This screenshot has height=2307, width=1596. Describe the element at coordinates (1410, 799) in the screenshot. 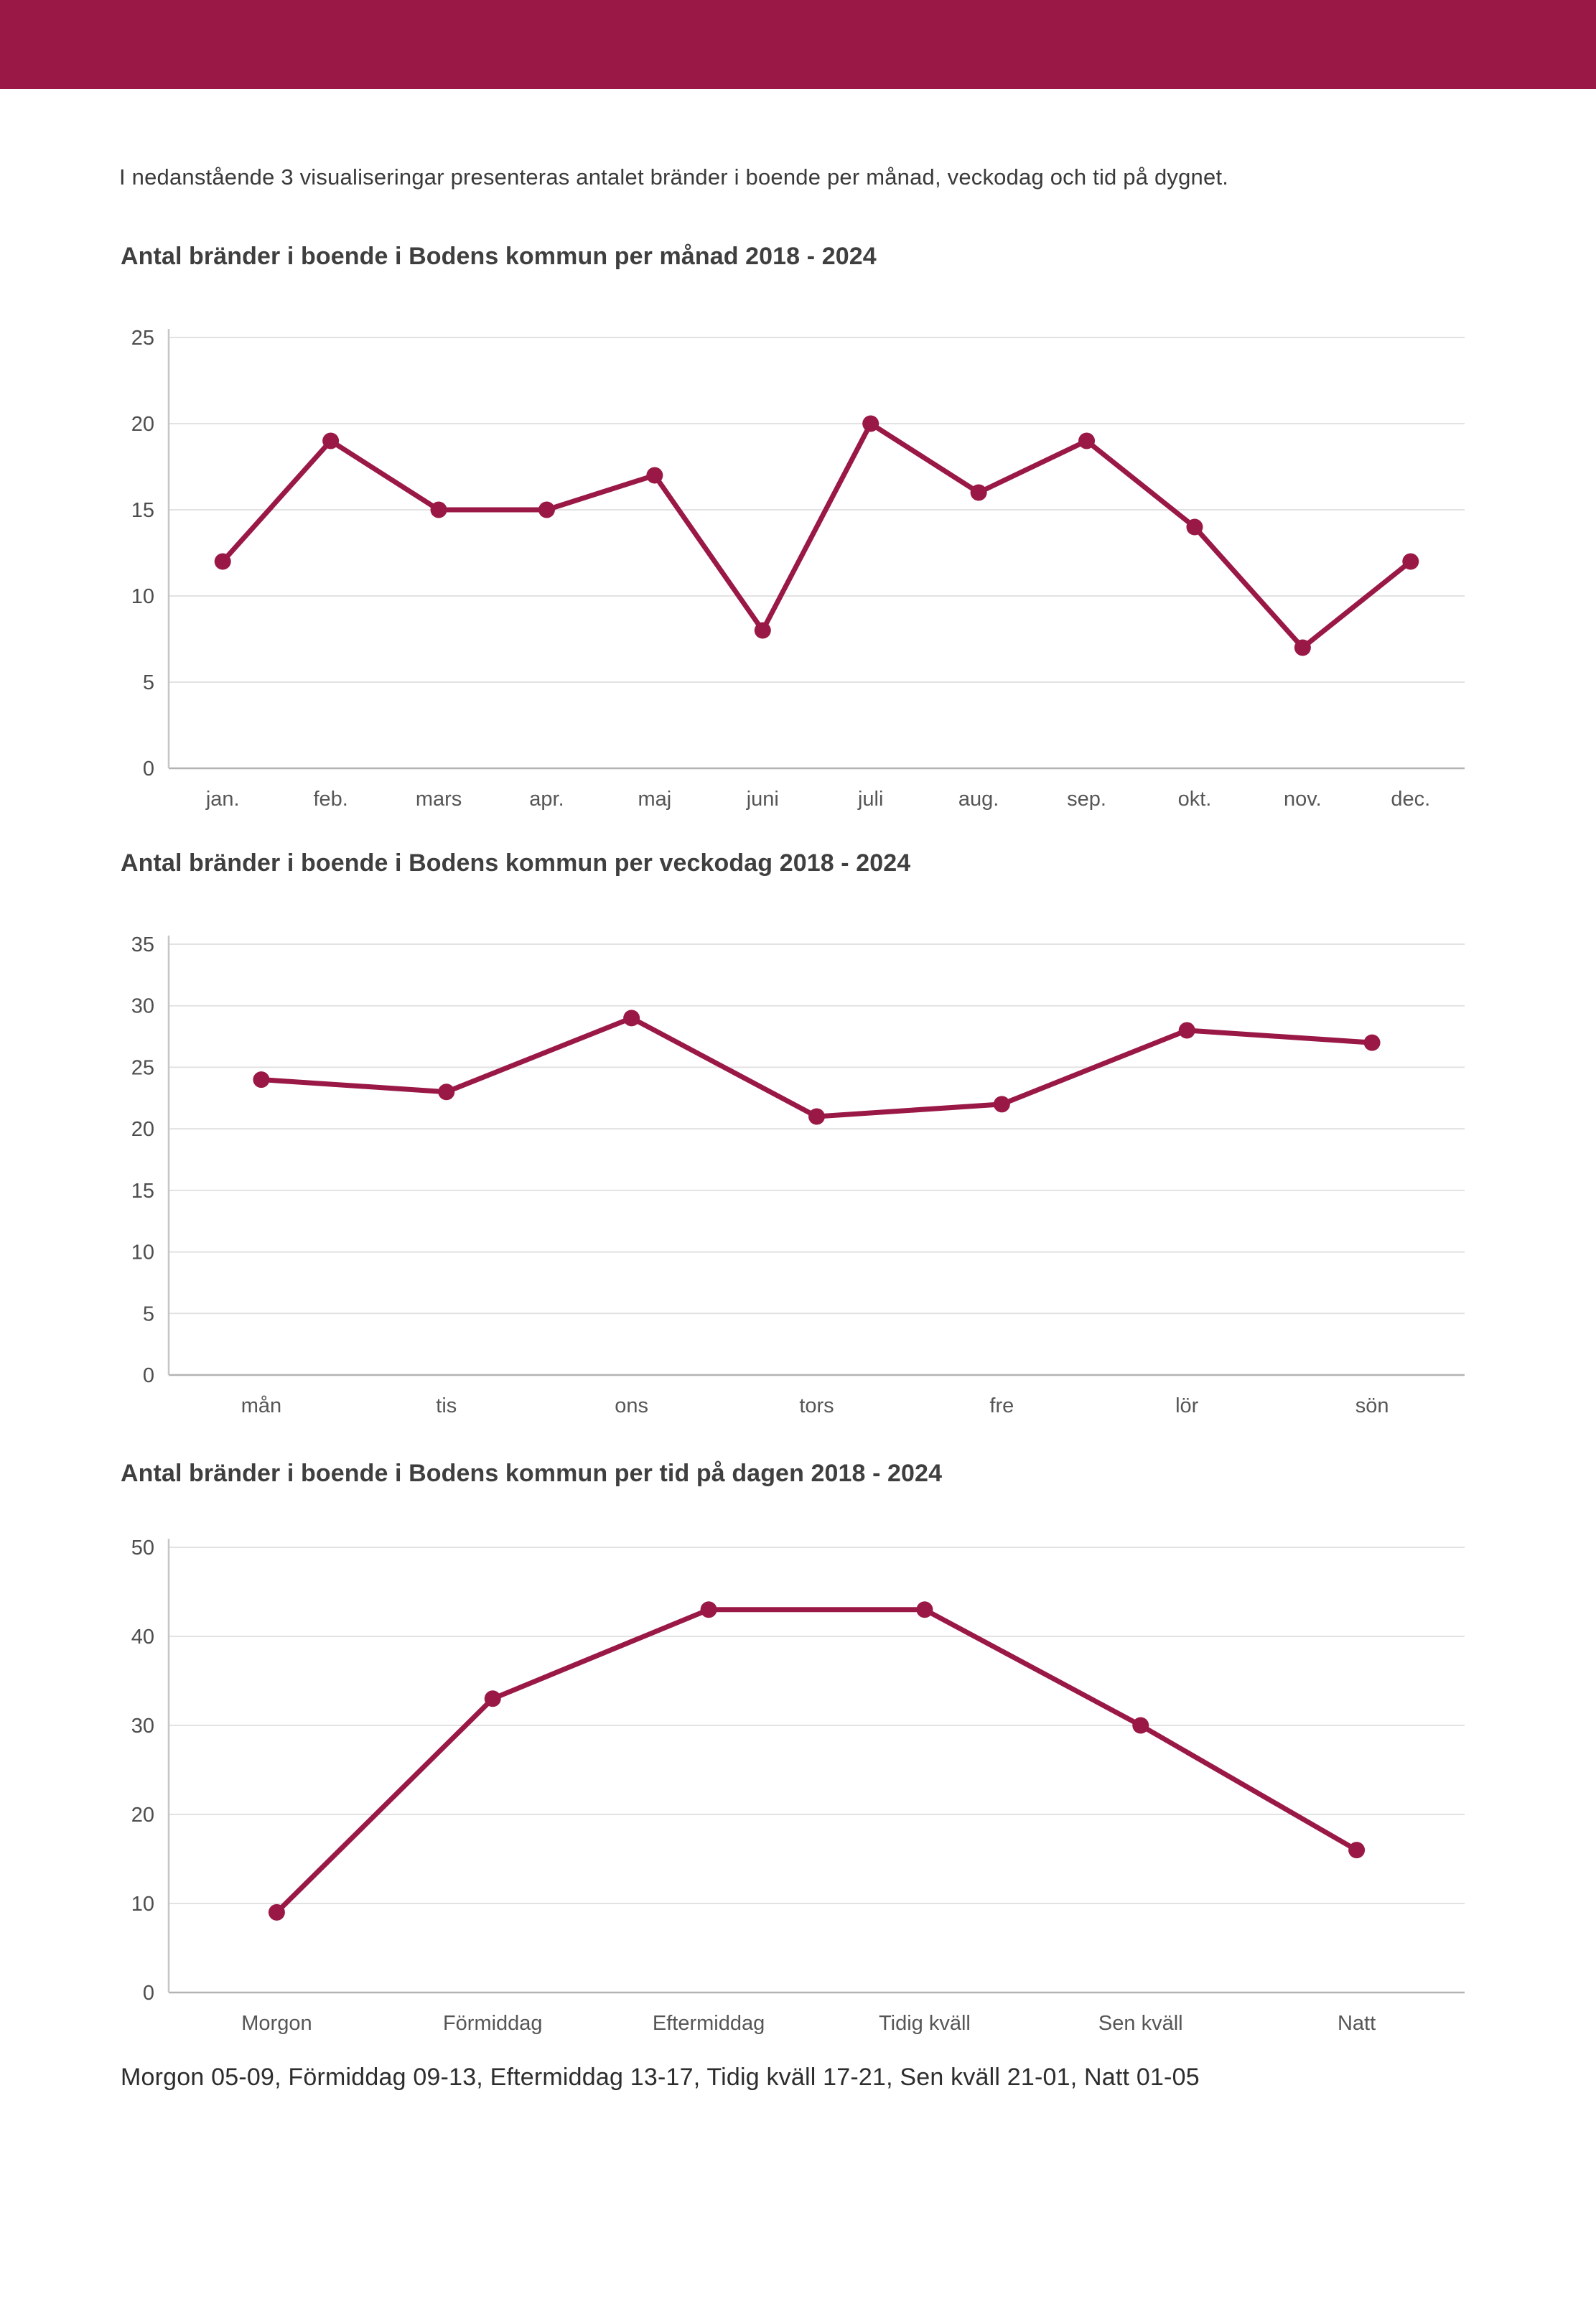

I see `x-tick-label: dec.` at that location.